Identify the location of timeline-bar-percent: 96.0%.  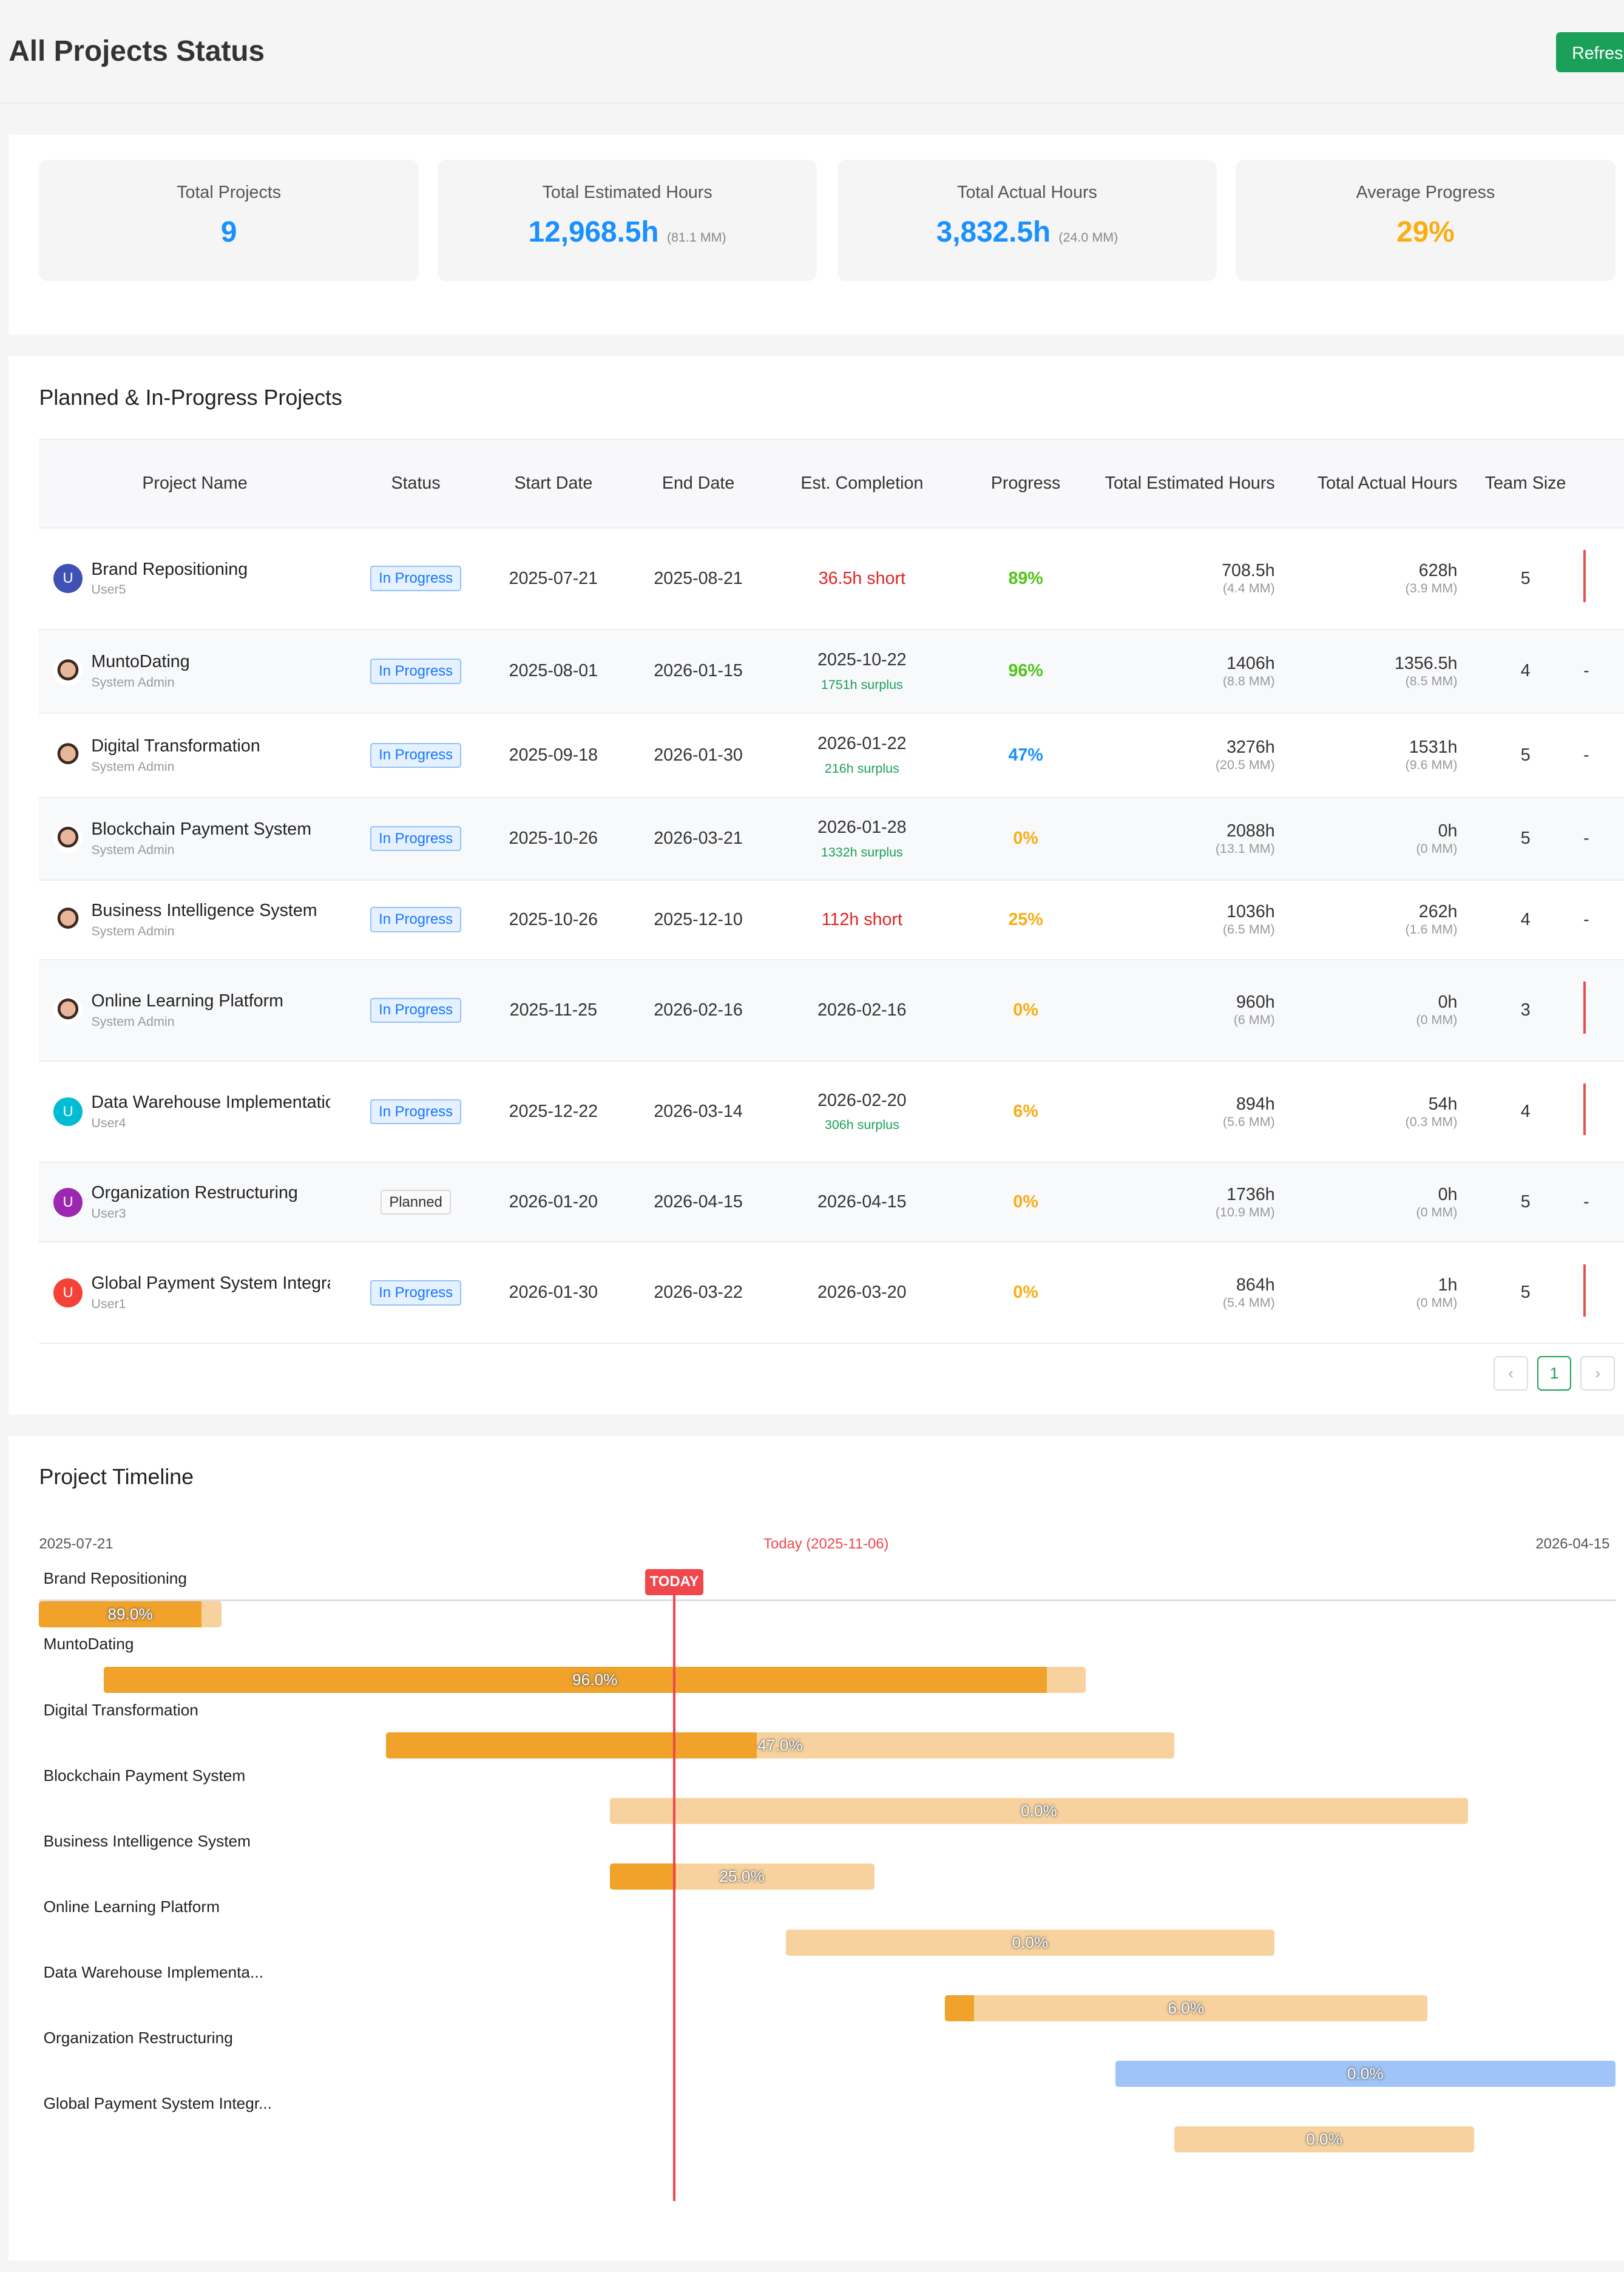
(595, 1679).